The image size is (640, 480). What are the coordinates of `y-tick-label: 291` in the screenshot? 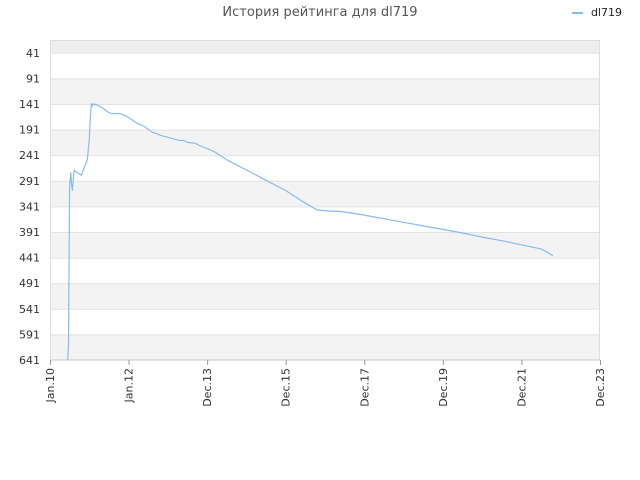 It's located at (29, 181).